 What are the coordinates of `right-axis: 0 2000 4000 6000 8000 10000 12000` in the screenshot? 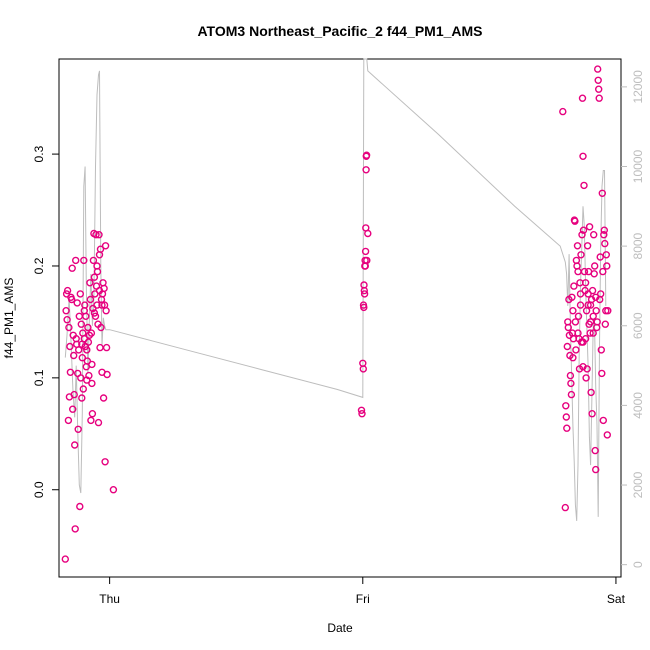 It's located at (633, 319).